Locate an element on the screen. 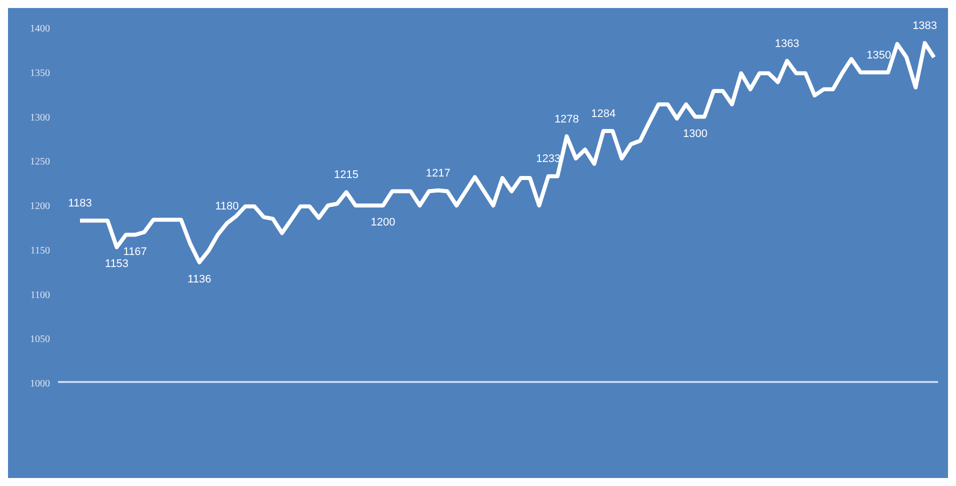 The width and height of the screenshot is (956, 486). y-tick-label: 1350 is located at coordinates (40, 73).